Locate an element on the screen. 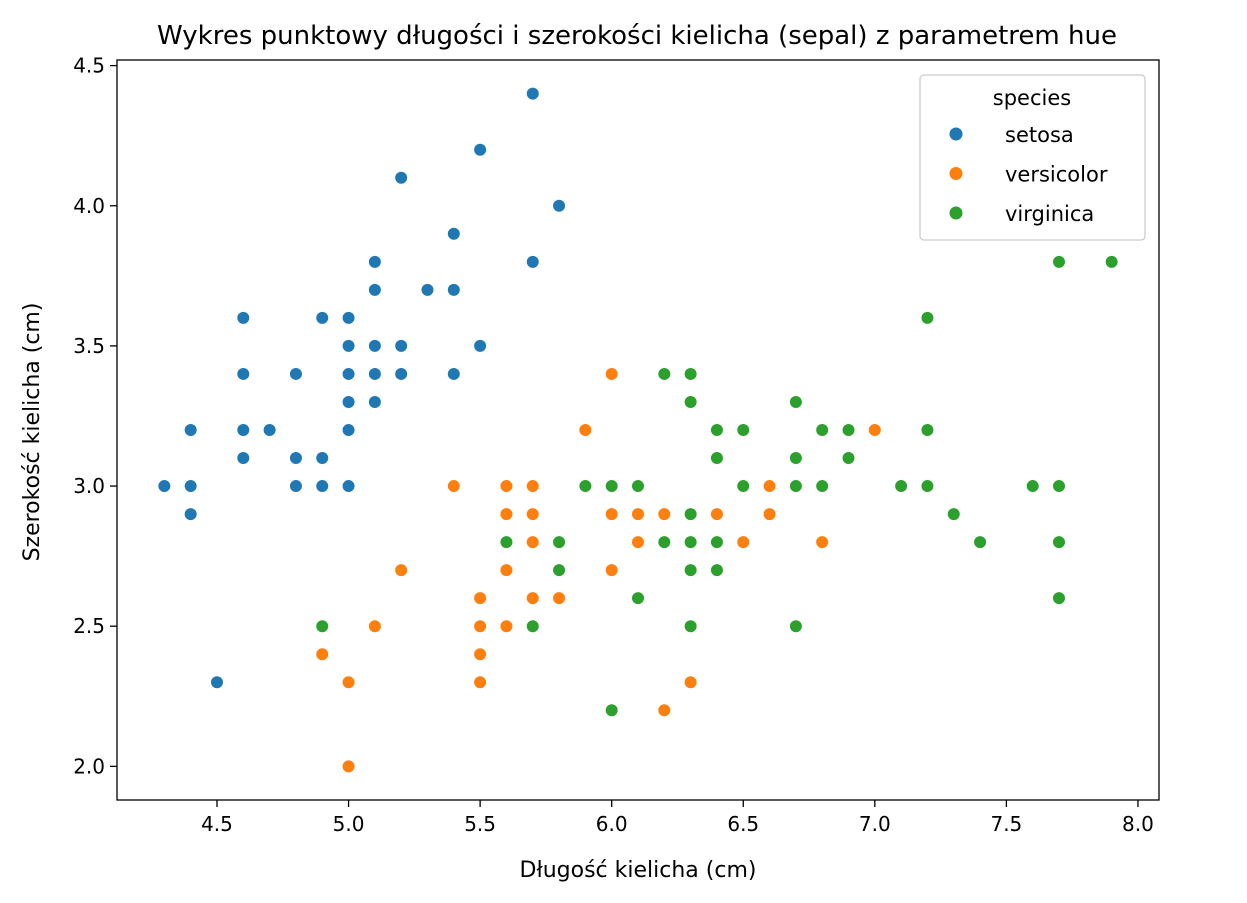 The image size is (1247, 903). y-tick-label: 2.0 is located at coordinates (89, 766).